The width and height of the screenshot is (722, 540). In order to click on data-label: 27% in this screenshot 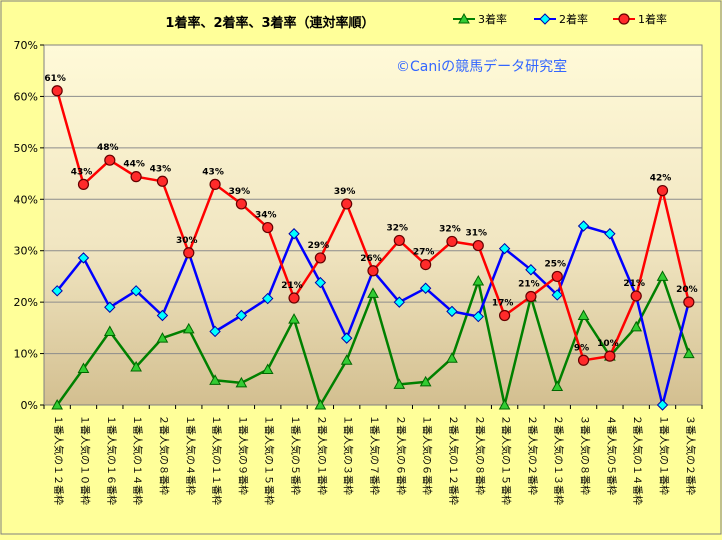, I will do `click(424, 253)`.